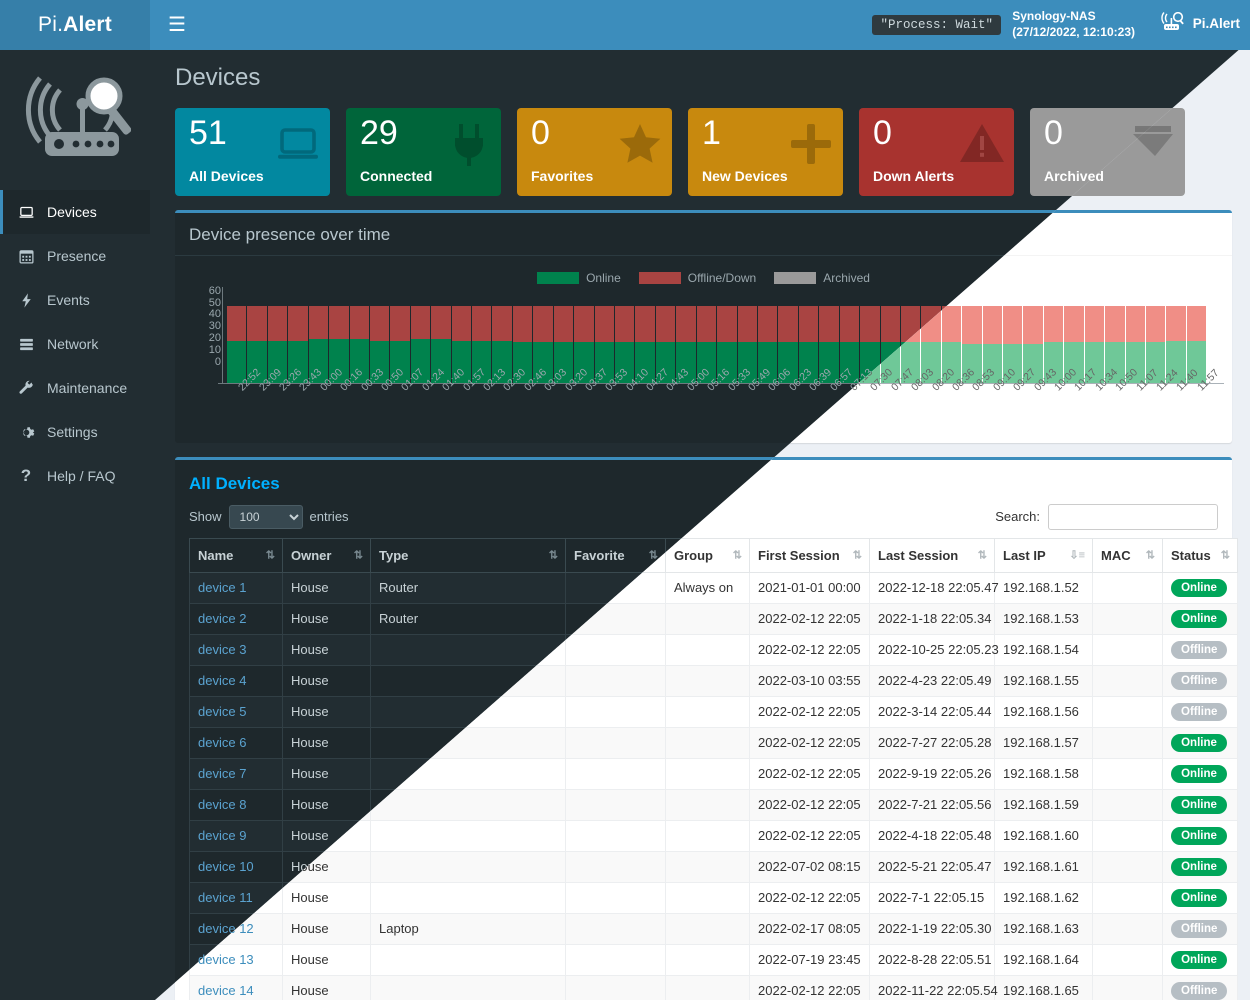  I want to click on col-last-session: Last Session ⇅, so click(932, 555).